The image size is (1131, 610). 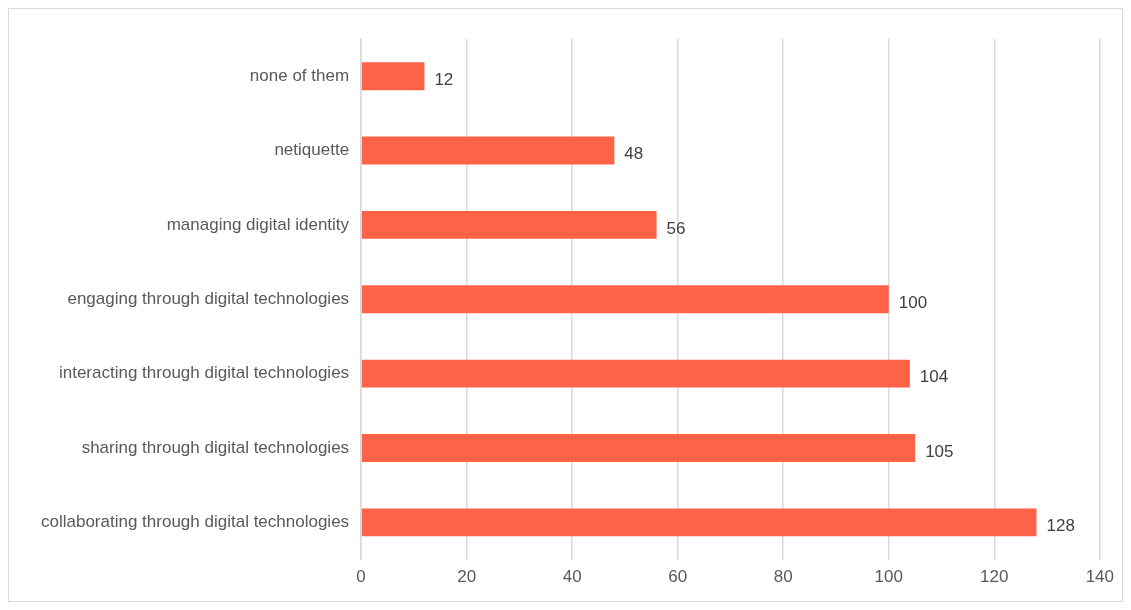 I want to click on y-tick-label: collaborating through digital technologies, so click(x=195, y=522).